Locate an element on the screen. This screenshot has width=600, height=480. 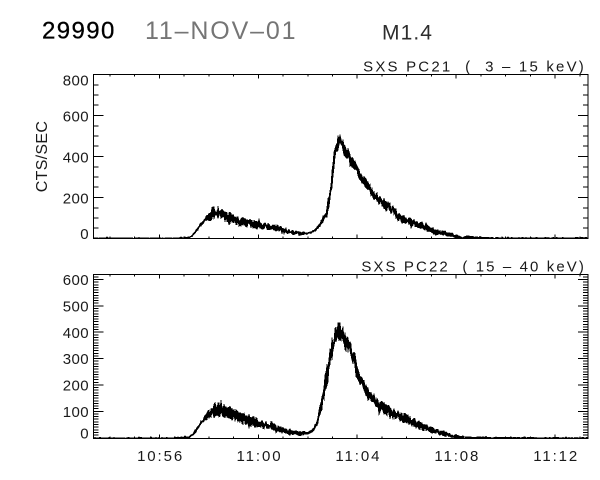
svg-text: 500 is located at coordinates (76, 307).